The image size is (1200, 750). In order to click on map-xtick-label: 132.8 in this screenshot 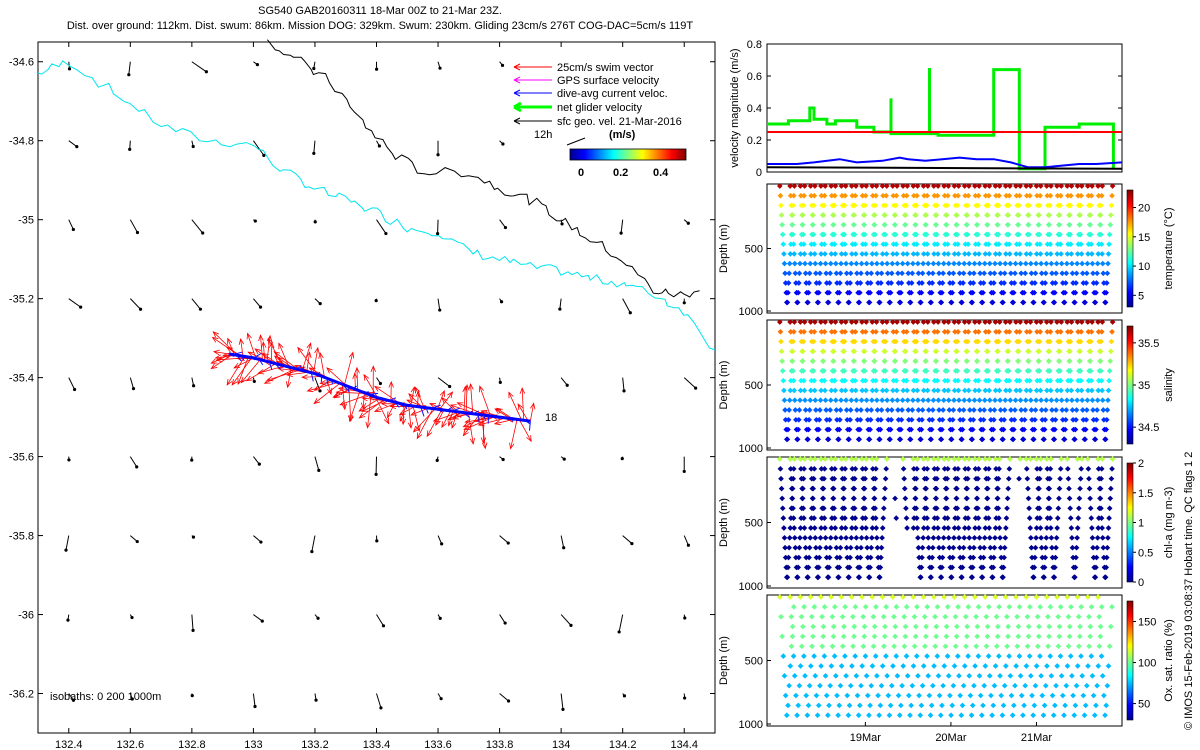, I will do `click(192, 744)`.